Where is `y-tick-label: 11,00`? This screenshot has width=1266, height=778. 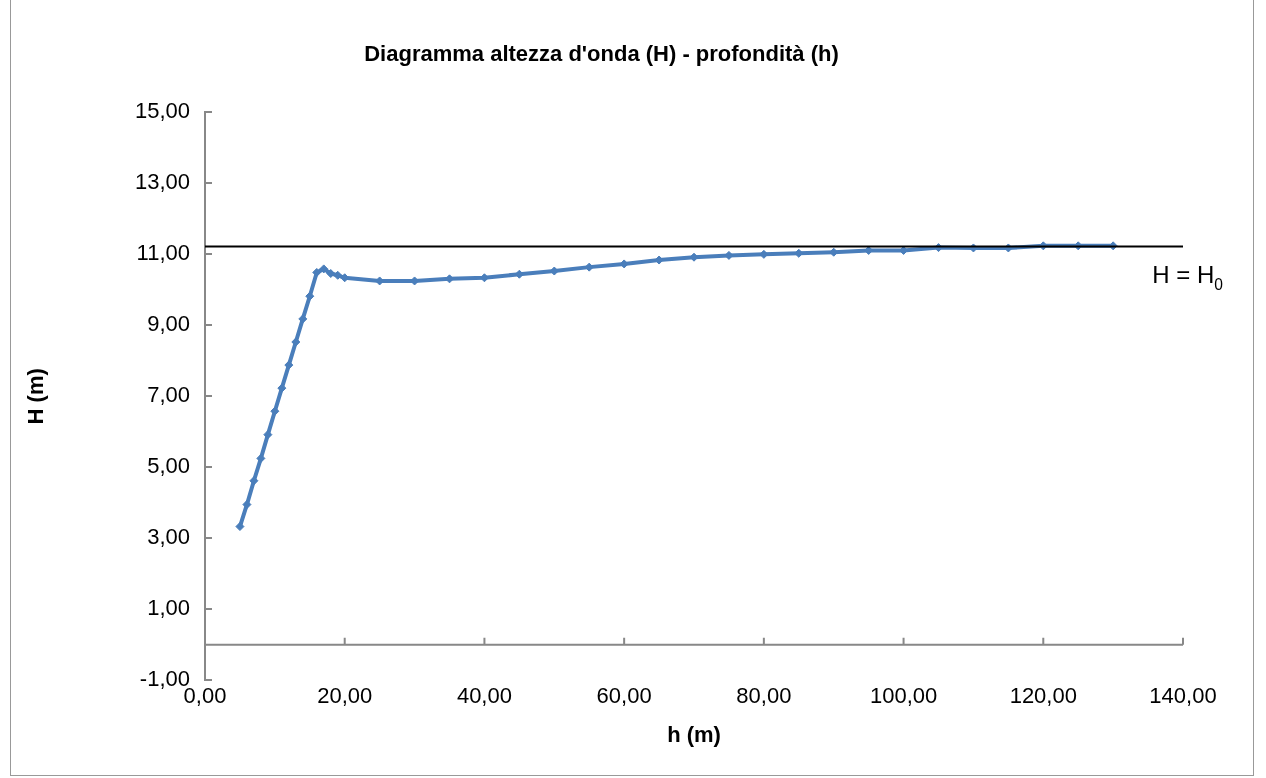 y-tick-label: 11,00 is located at coordinates (163, 253).